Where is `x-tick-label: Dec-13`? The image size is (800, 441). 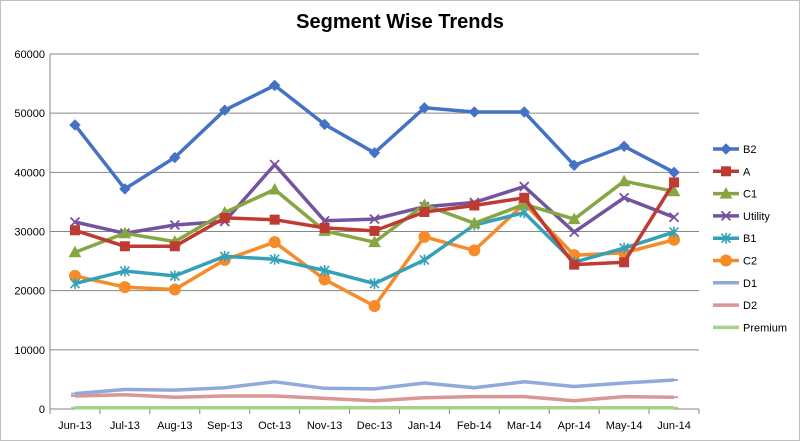 x-tick-label: Dec-13 is located at coordinates (374, 426).